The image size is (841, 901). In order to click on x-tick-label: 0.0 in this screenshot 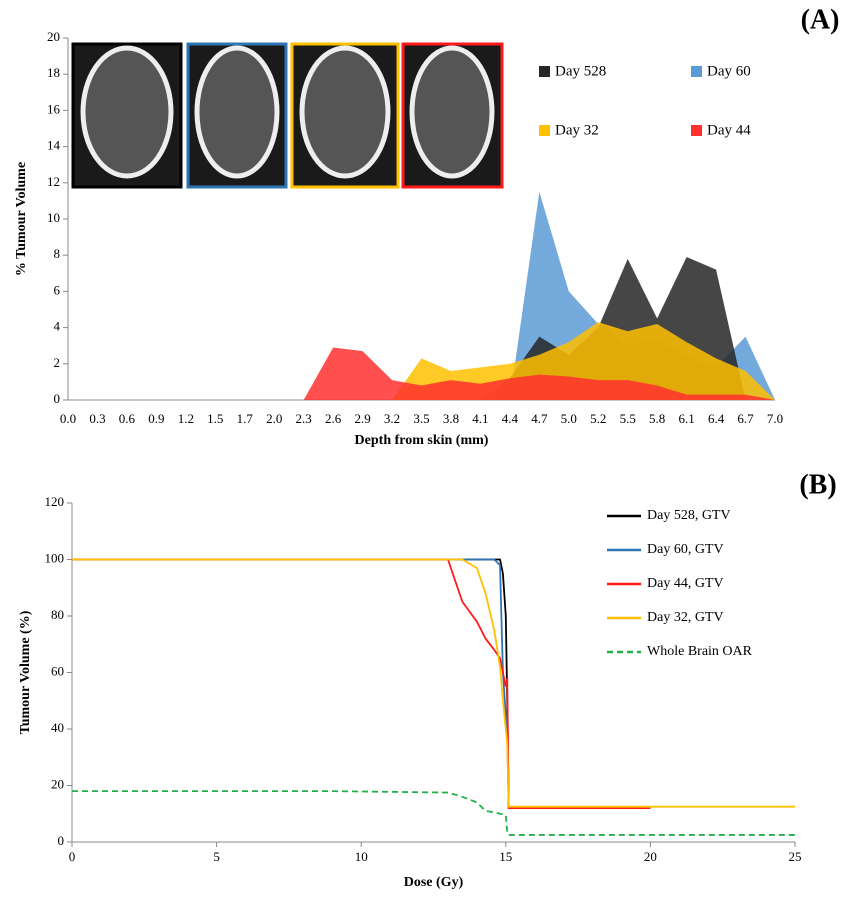, I will do `click(68, 418)`.